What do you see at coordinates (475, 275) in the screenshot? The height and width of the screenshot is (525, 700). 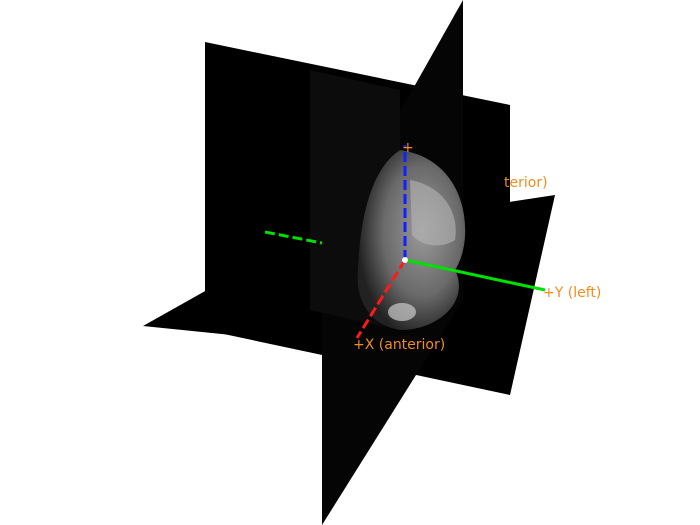 I see `y-axis` at bounding box center [475, 275].